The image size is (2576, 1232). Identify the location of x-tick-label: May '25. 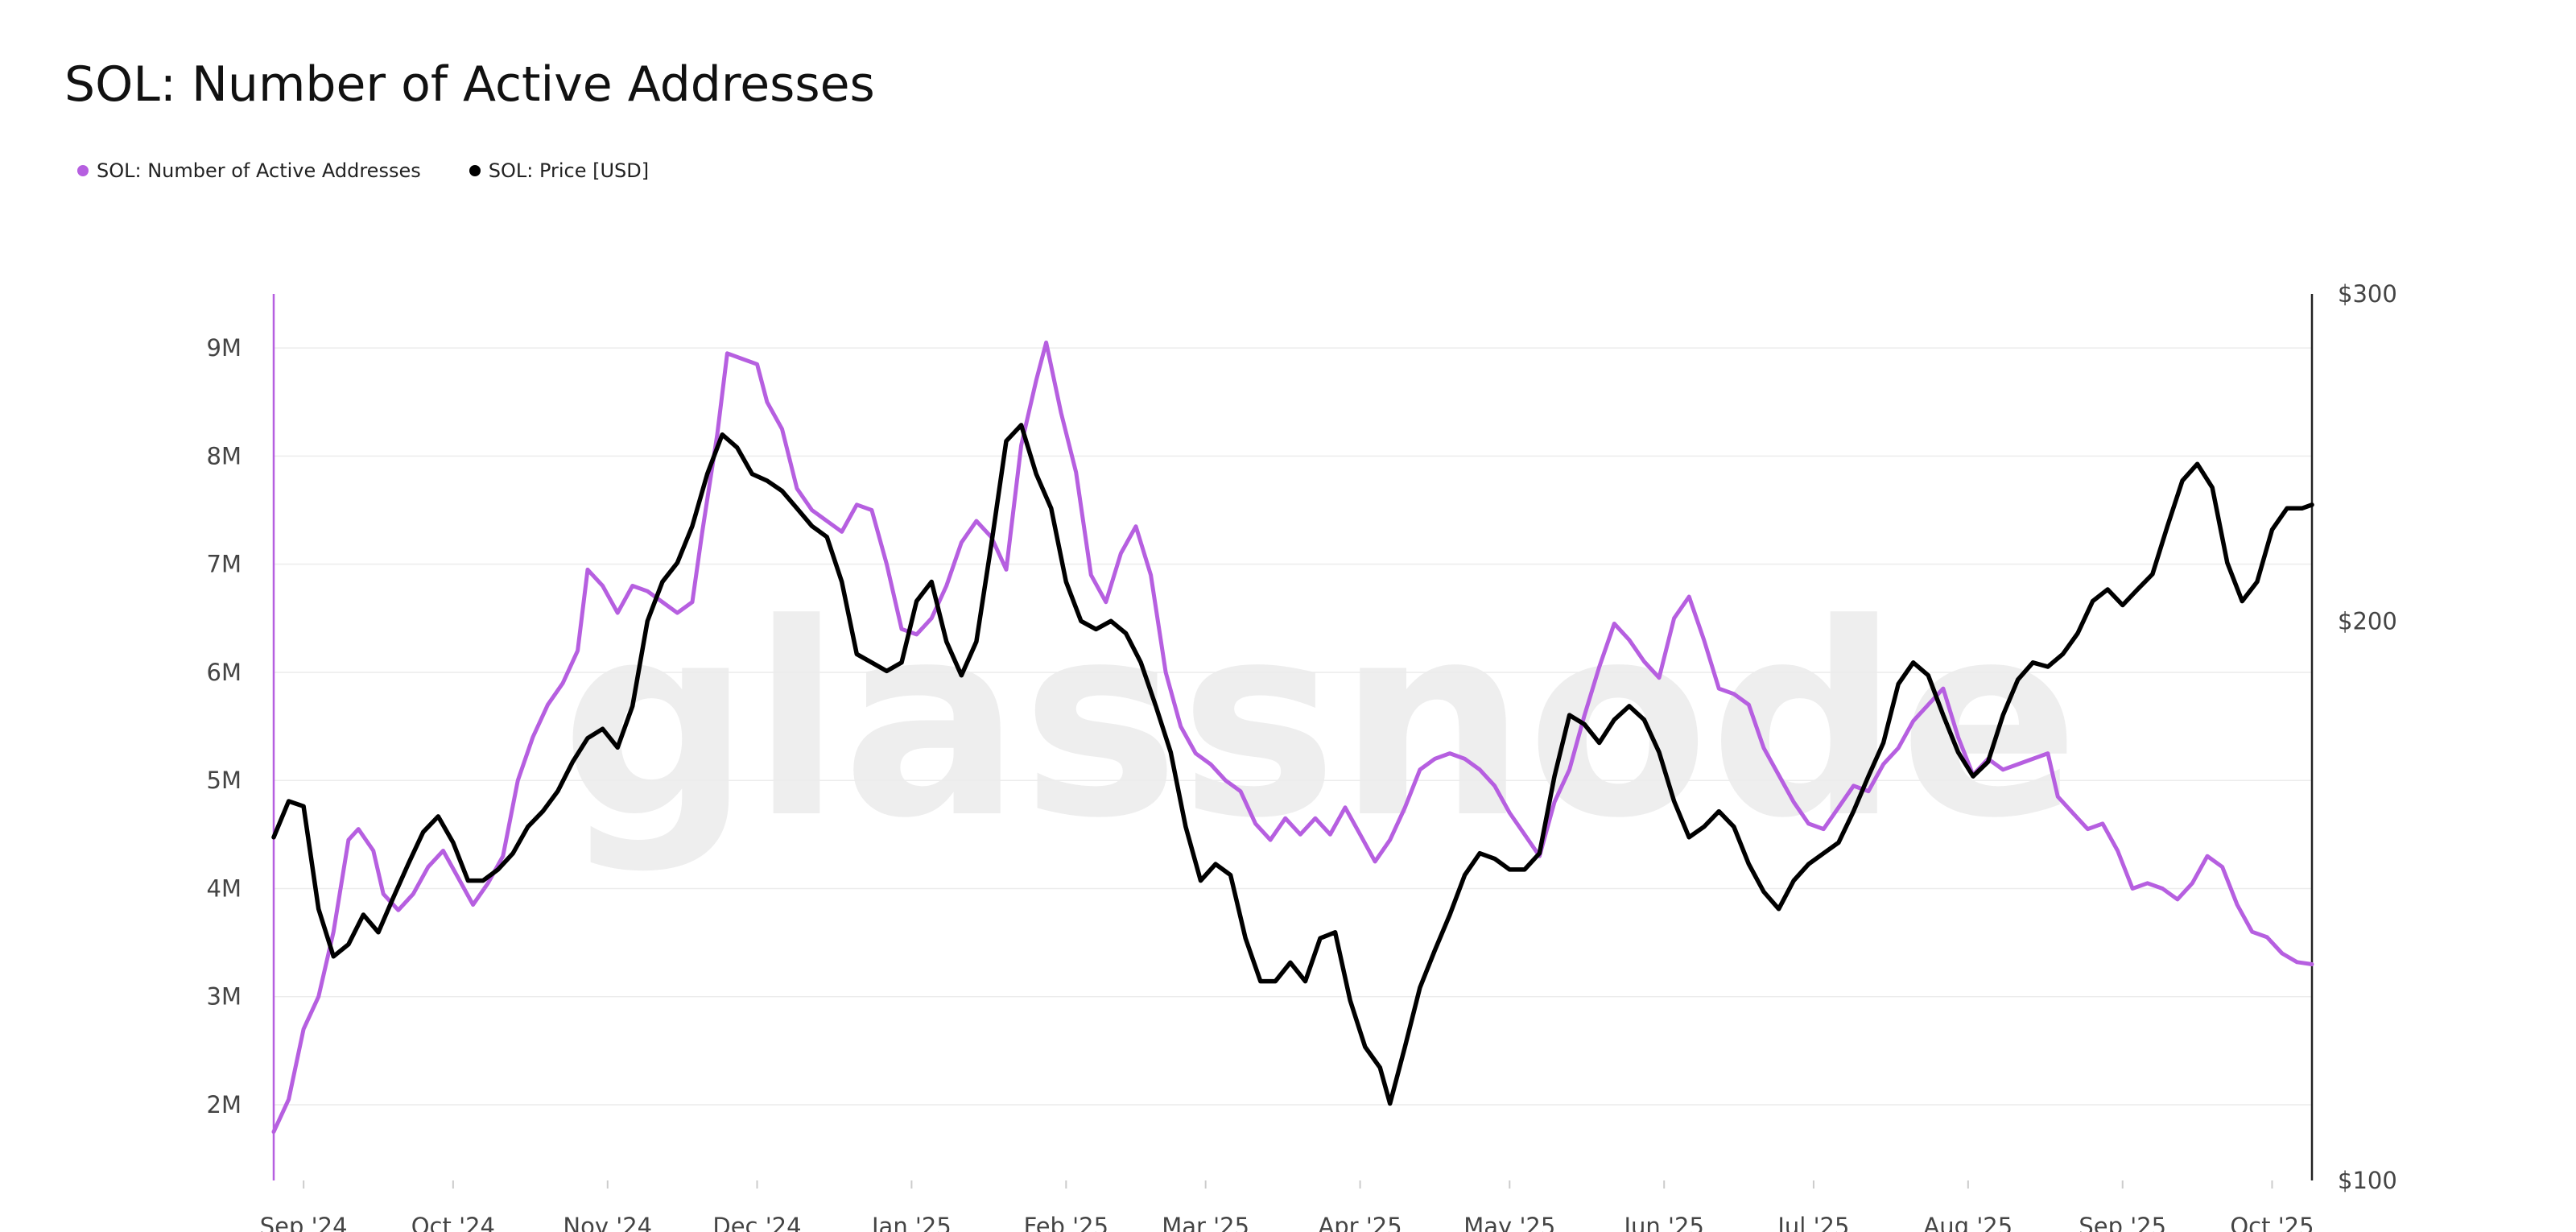
(1509, 1222).